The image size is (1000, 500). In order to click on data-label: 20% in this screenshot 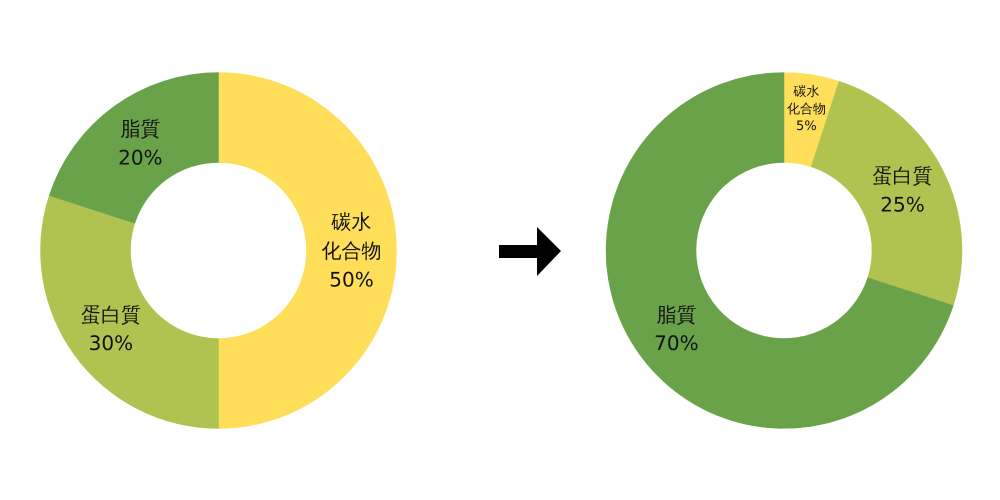, I will do `click(140, 157)`.